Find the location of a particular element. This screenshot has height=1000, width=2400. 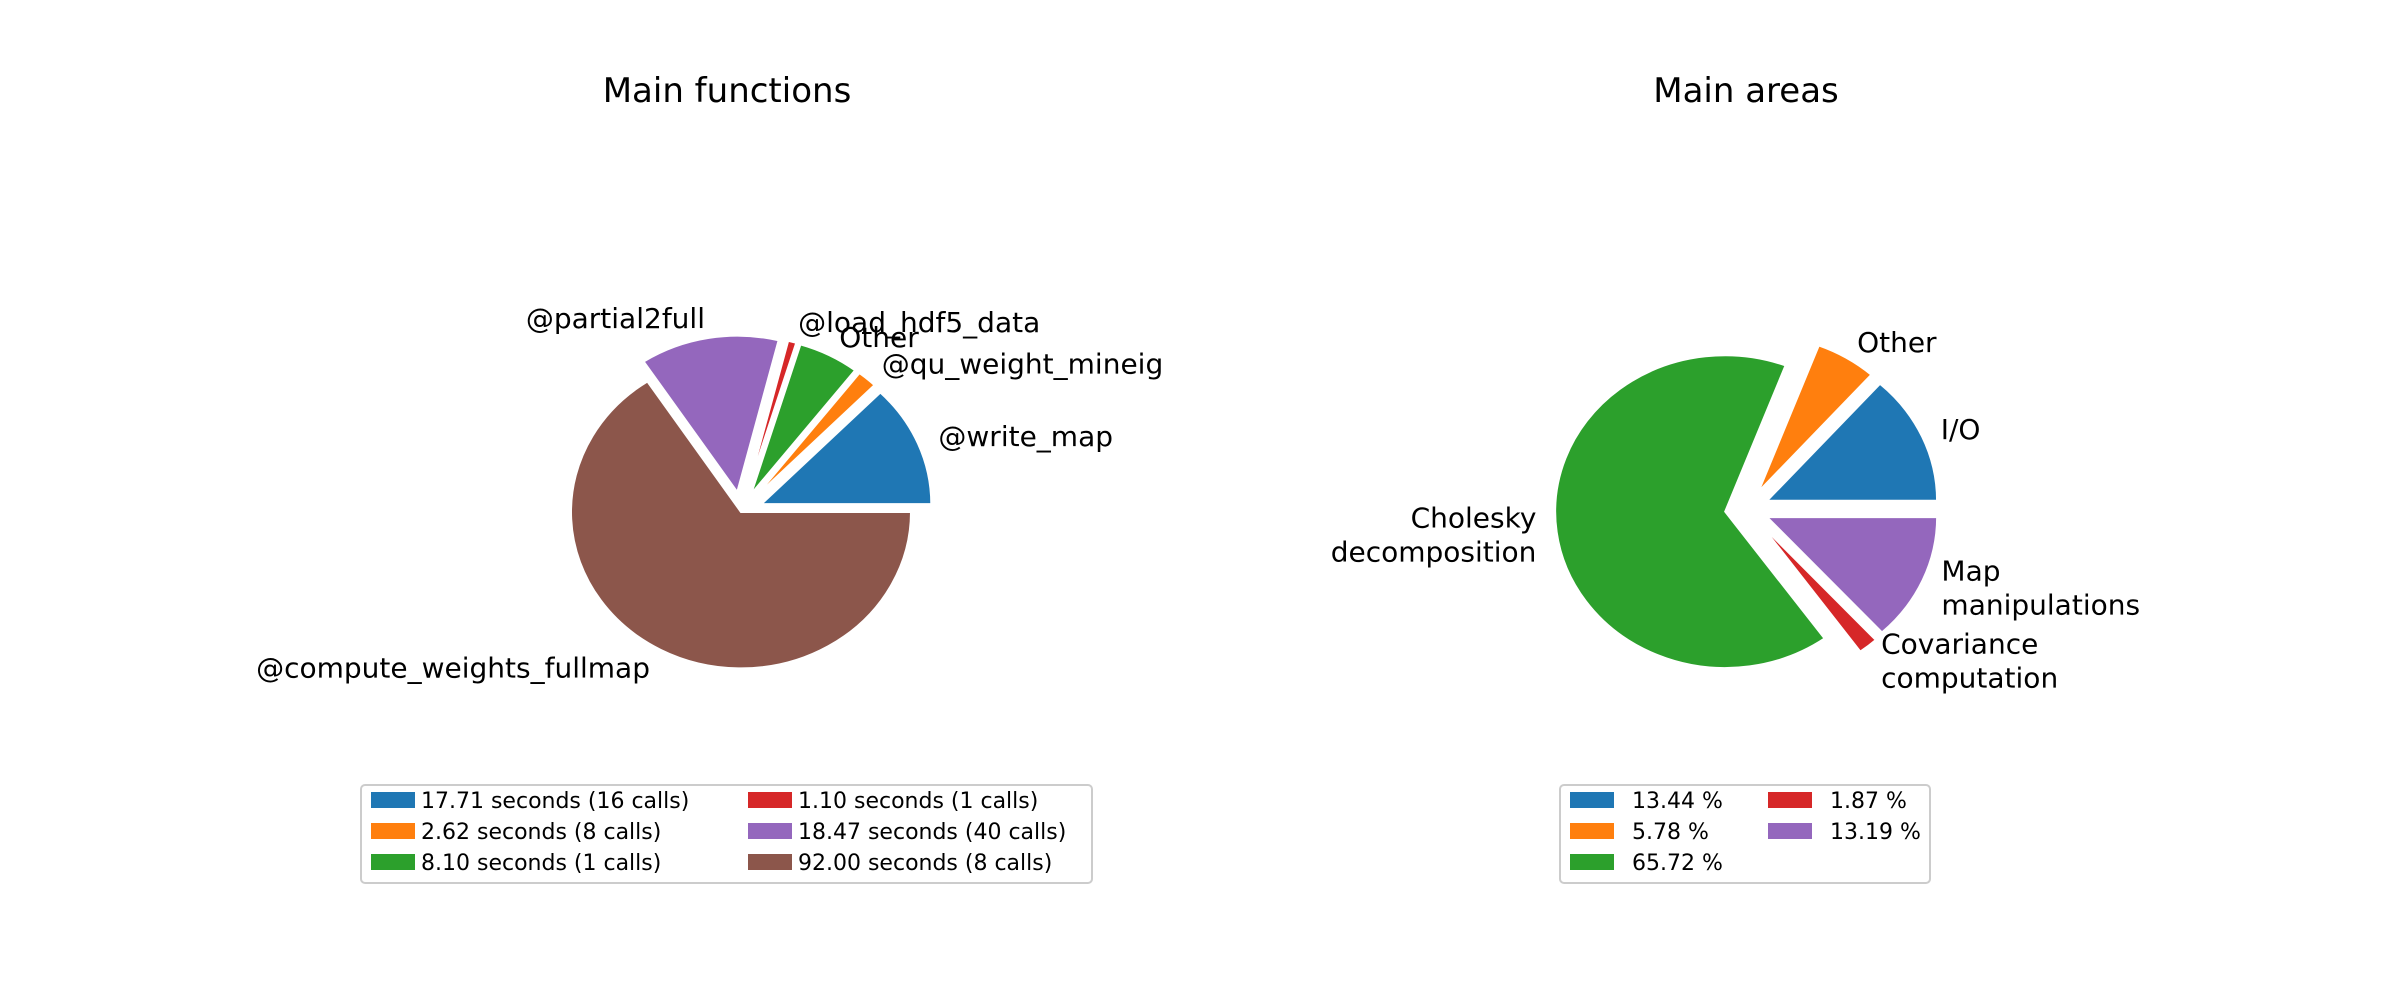

legend-entry: 18.47 seconds (40 calls) is located at coordinates (932, 832).